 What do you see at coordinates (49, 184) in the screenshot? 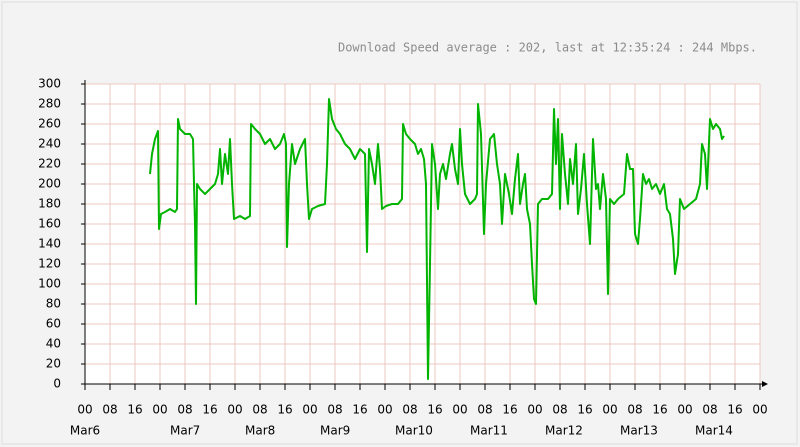
I see `y-tick-label: 200` at bounding box center [49, 184].